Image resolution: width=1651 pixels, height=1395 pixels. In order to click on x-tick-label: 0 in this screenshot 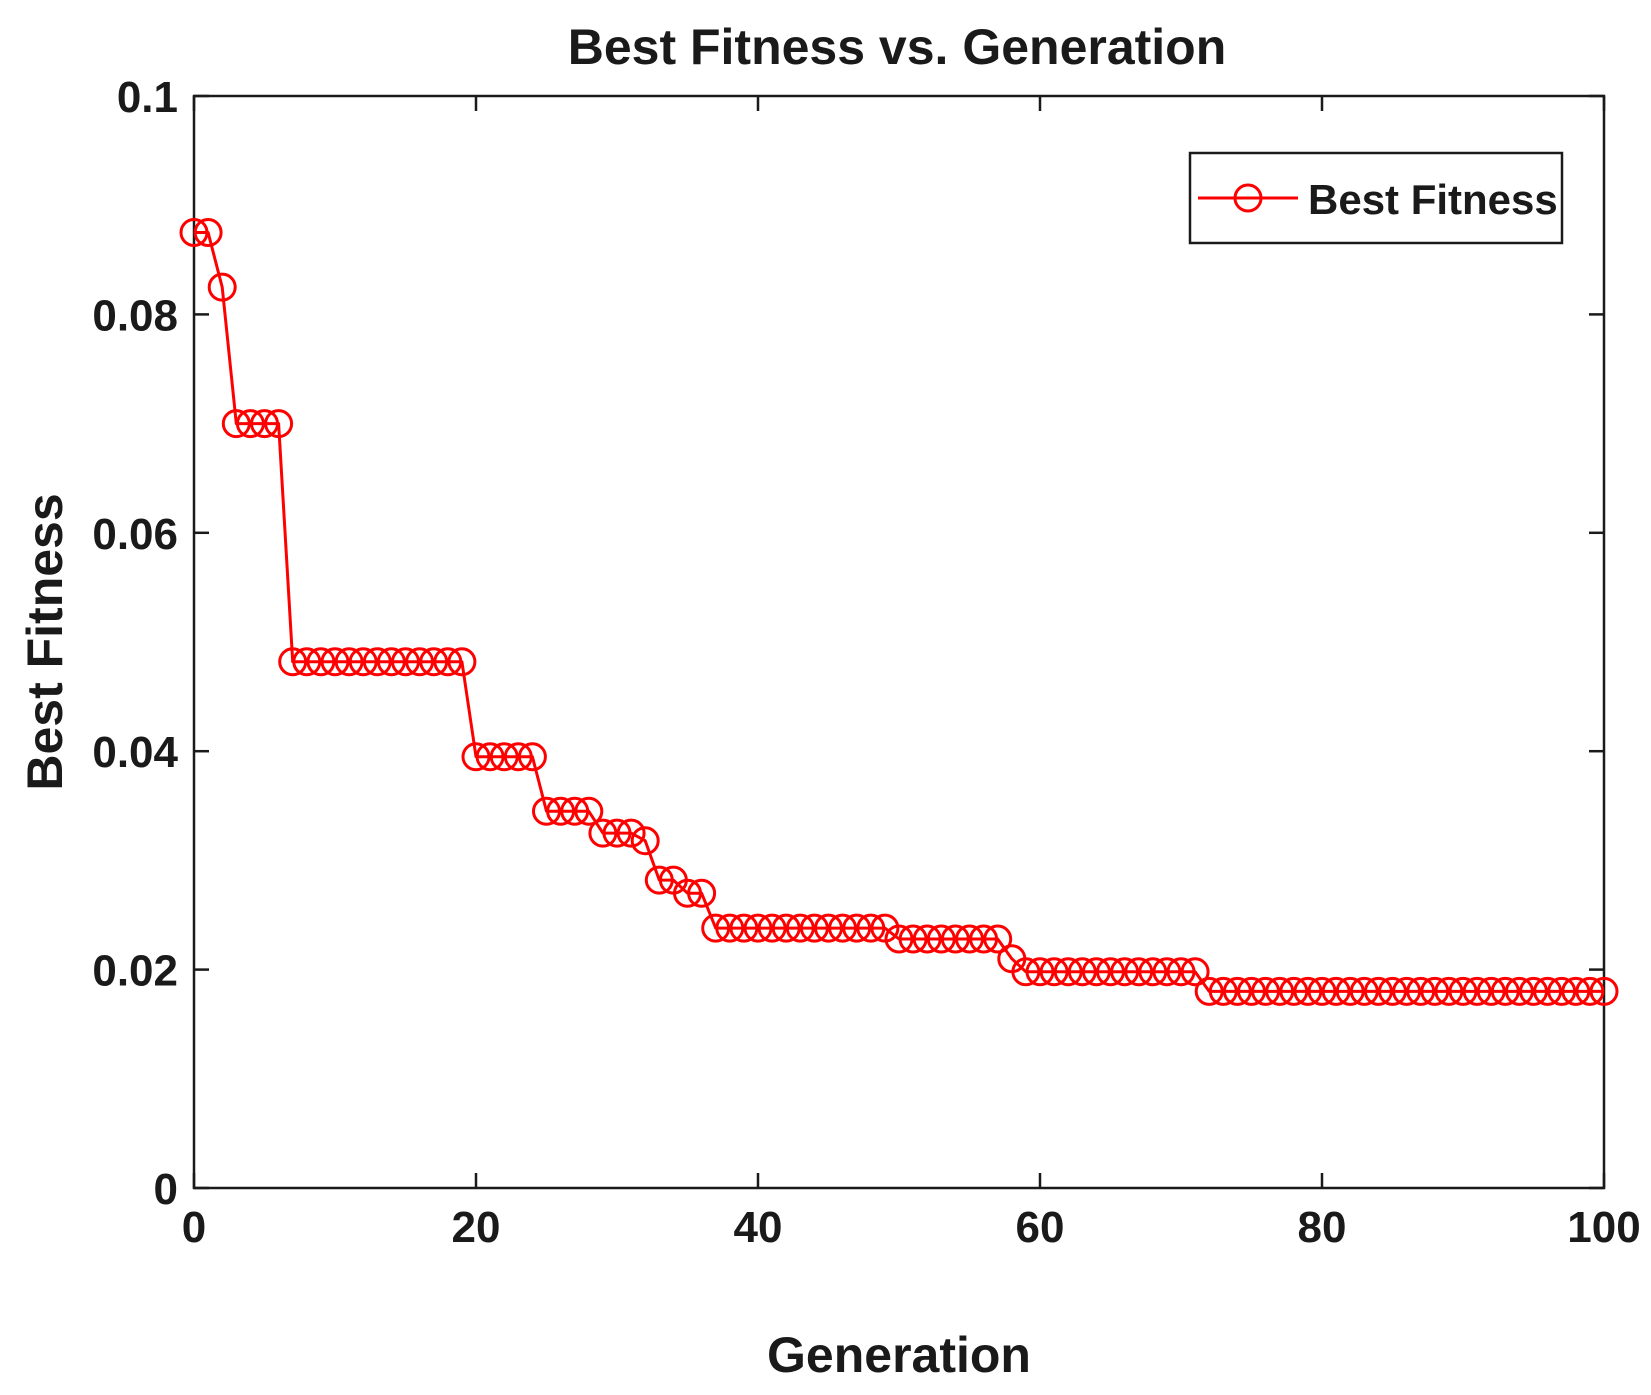, I will do `click(194, 1227)`.